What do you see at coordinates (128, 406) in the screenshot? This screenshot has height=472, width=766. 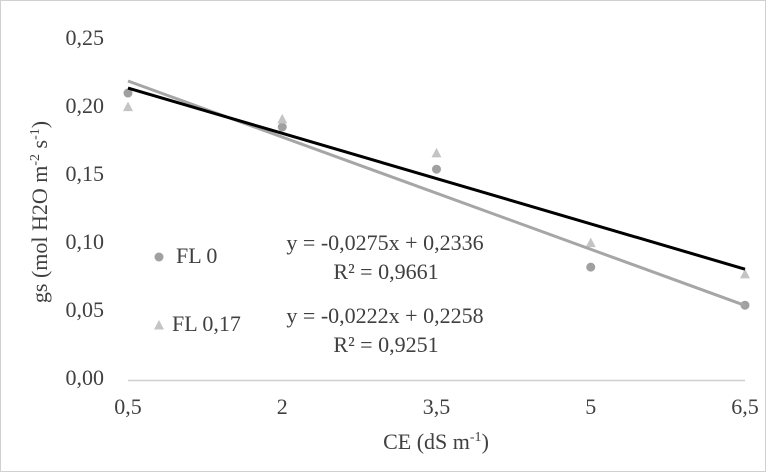 I see `x-tick-label: 0,5` at bounding box center [128, 406].